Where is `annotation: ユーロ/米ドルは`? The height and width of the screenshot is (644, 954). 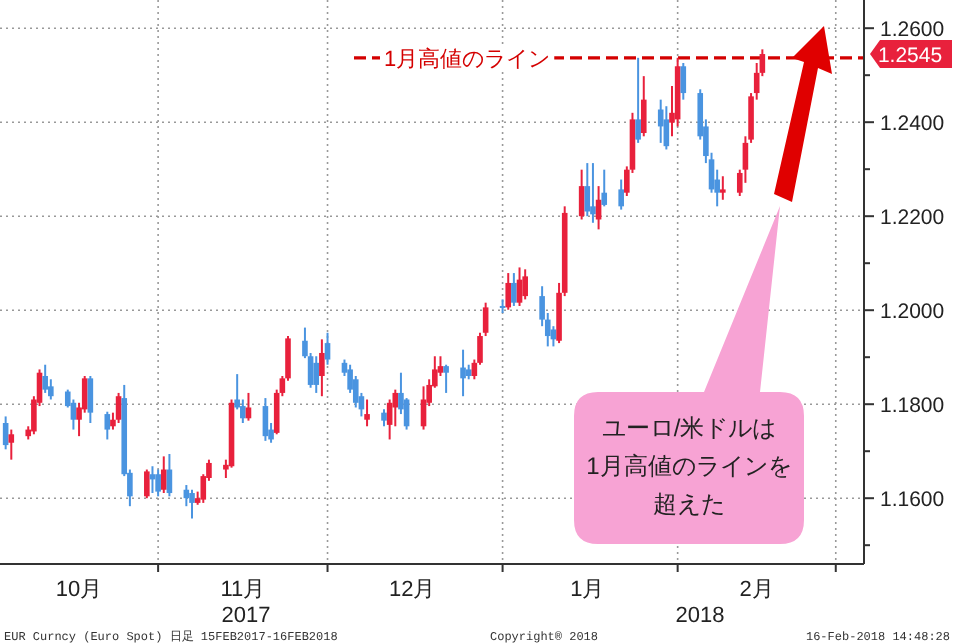
annotation: ユーロ/米ドルは is located at coordinates (689, 429).